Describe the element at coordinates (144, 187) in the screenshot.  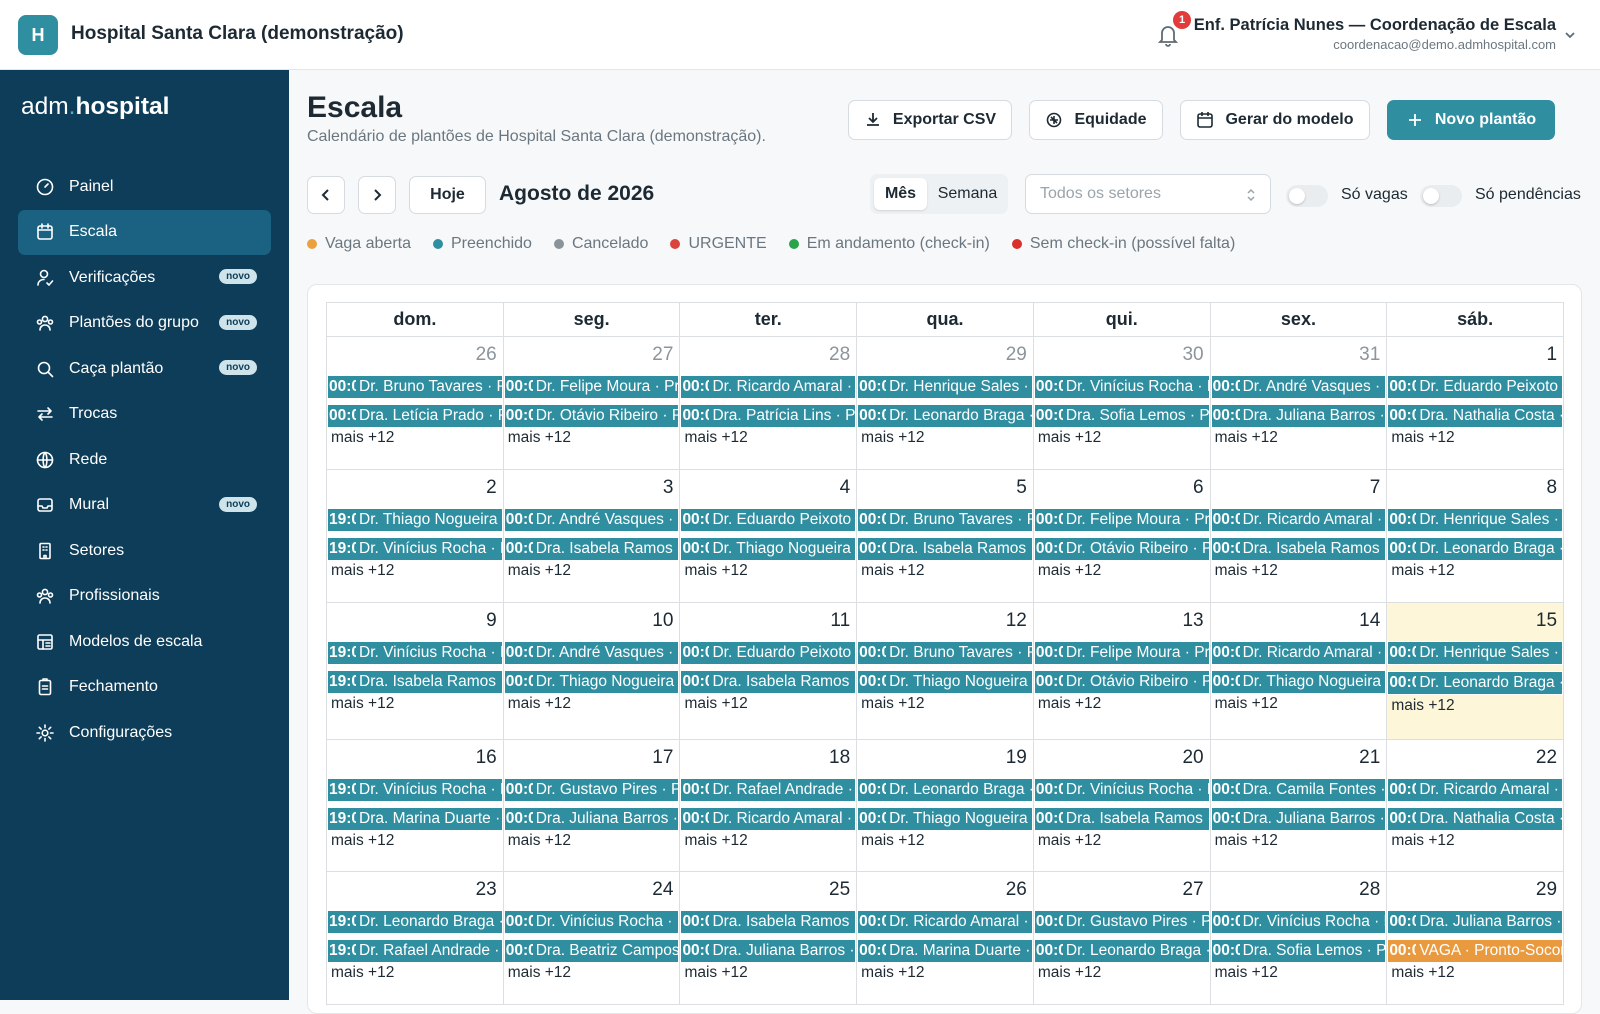
I see `sidebar-item-painel: Painel` at that location.